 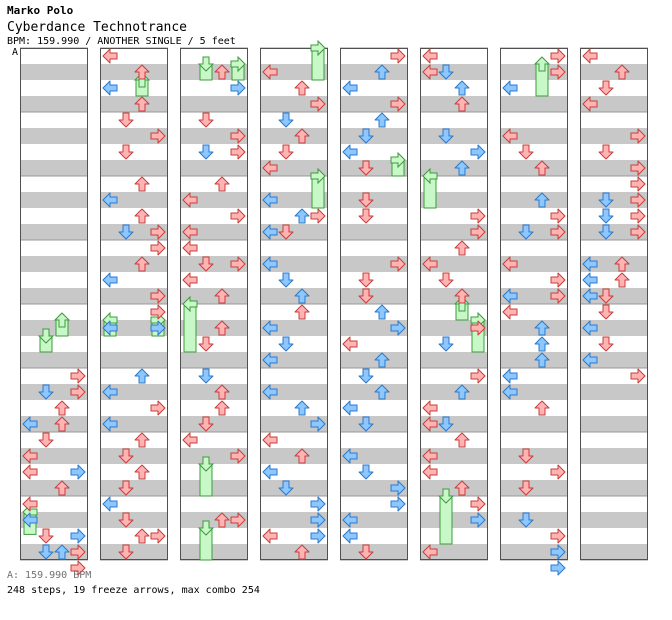 What do you see at coordinates (97, 27) in the screenshot?
I see `song-title: Cyberdance Technotrance` at bounding box center [97, 27].